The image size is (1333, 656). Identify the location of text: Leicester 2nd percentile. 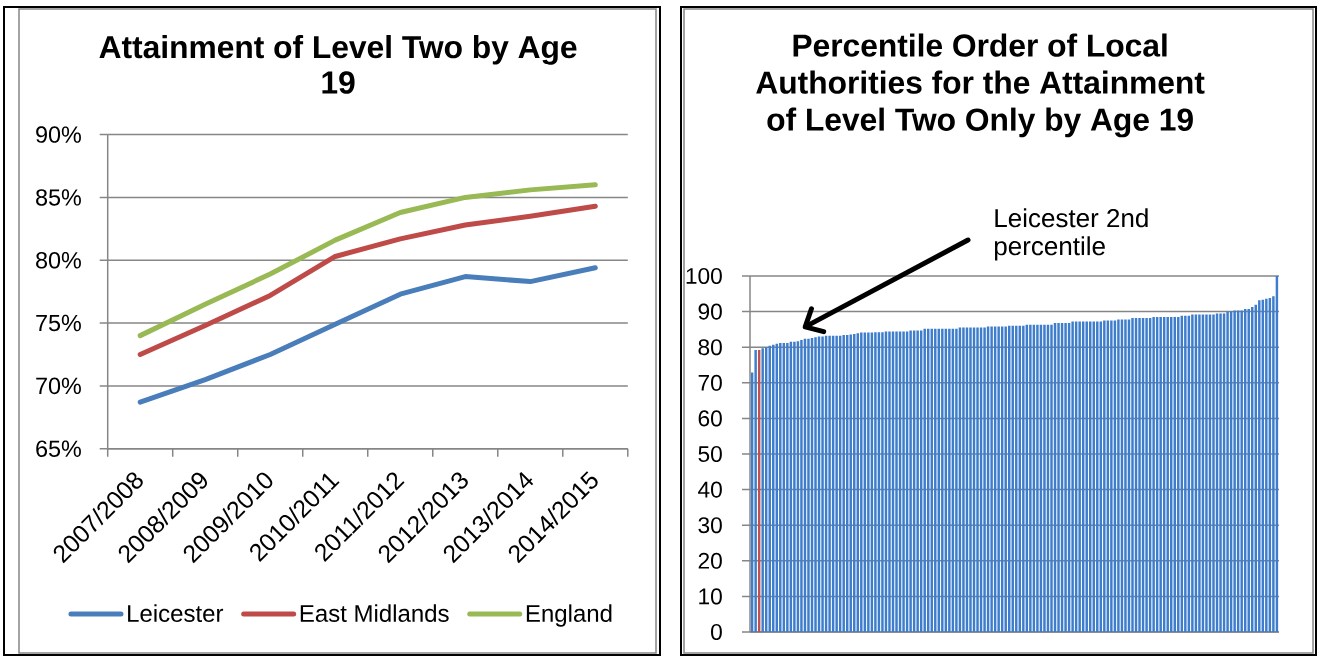
(1071, 234).